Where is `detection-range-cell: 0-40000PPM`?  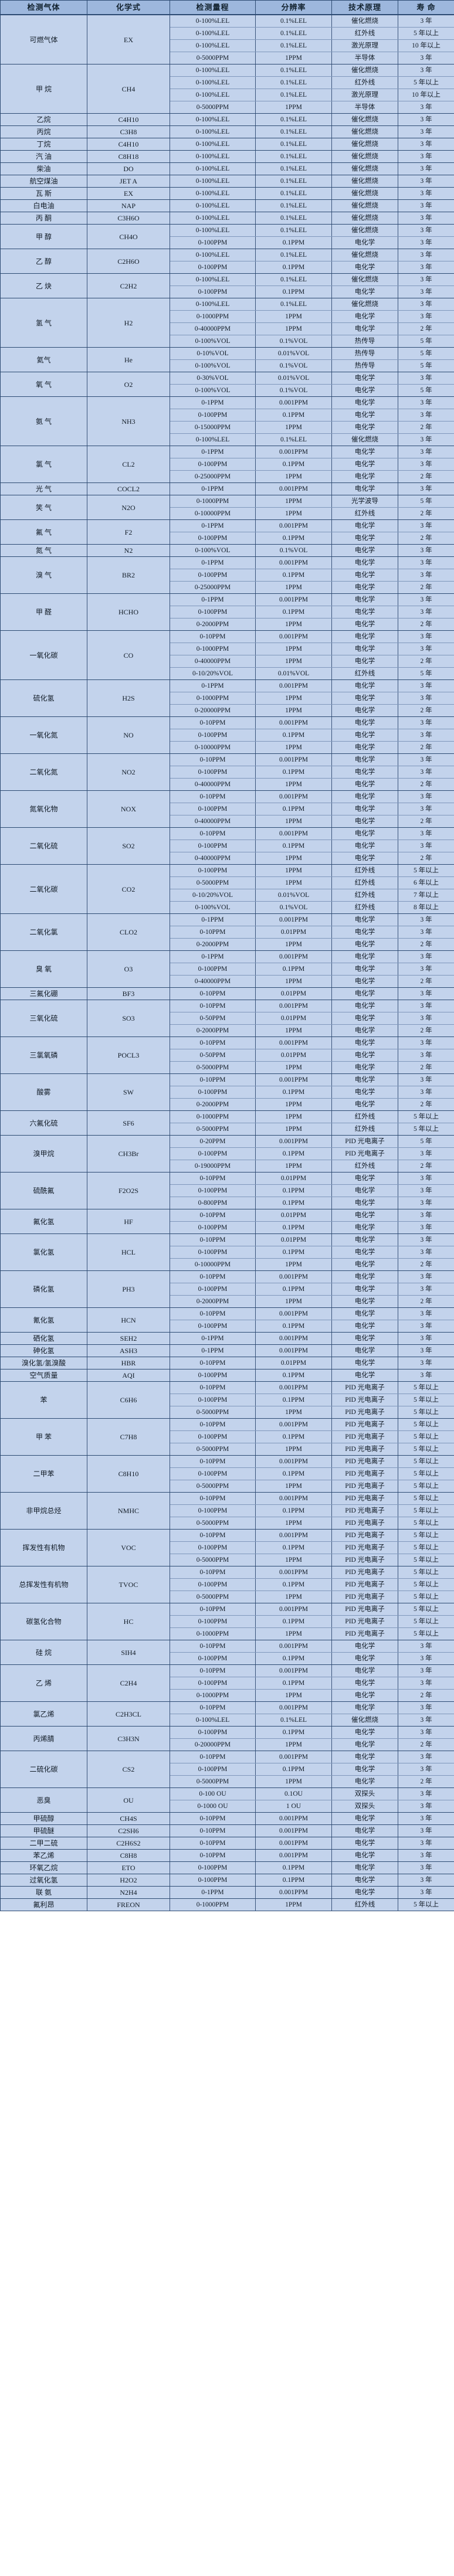 detection-range-cell: 0-40000PPM is located at coordinates (213, 662).